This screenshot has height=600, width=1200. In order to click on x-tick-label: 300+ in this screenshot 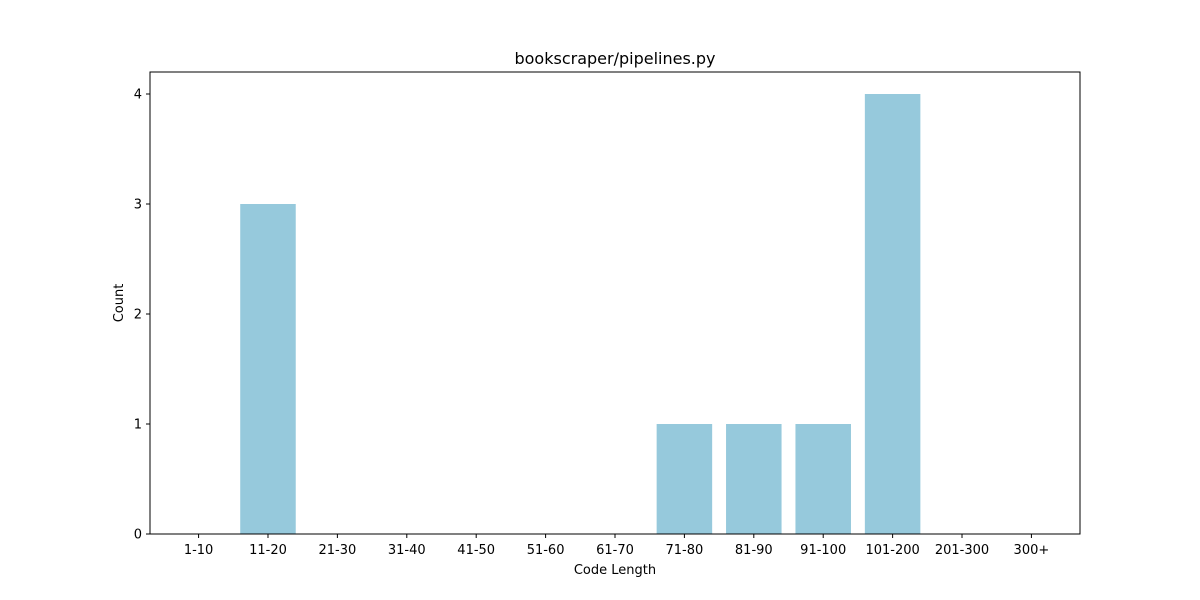, I will do `click(1032, 550)`.